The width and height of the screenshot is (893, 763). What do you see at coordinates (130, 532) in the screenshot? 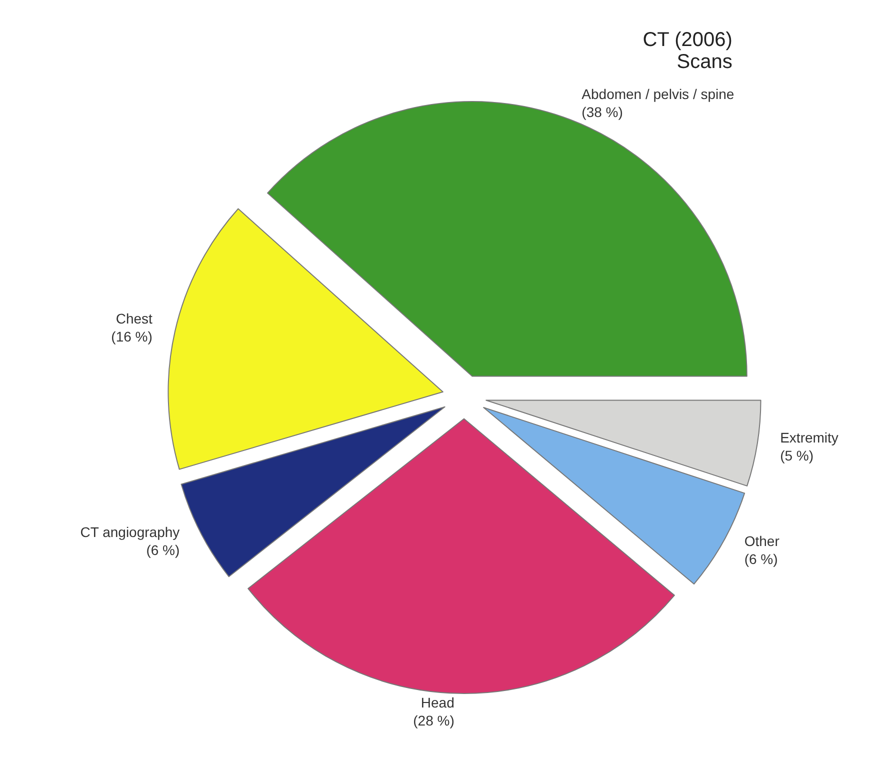
I see `slice-label: CT angiography` at bounding box center [130, 532].